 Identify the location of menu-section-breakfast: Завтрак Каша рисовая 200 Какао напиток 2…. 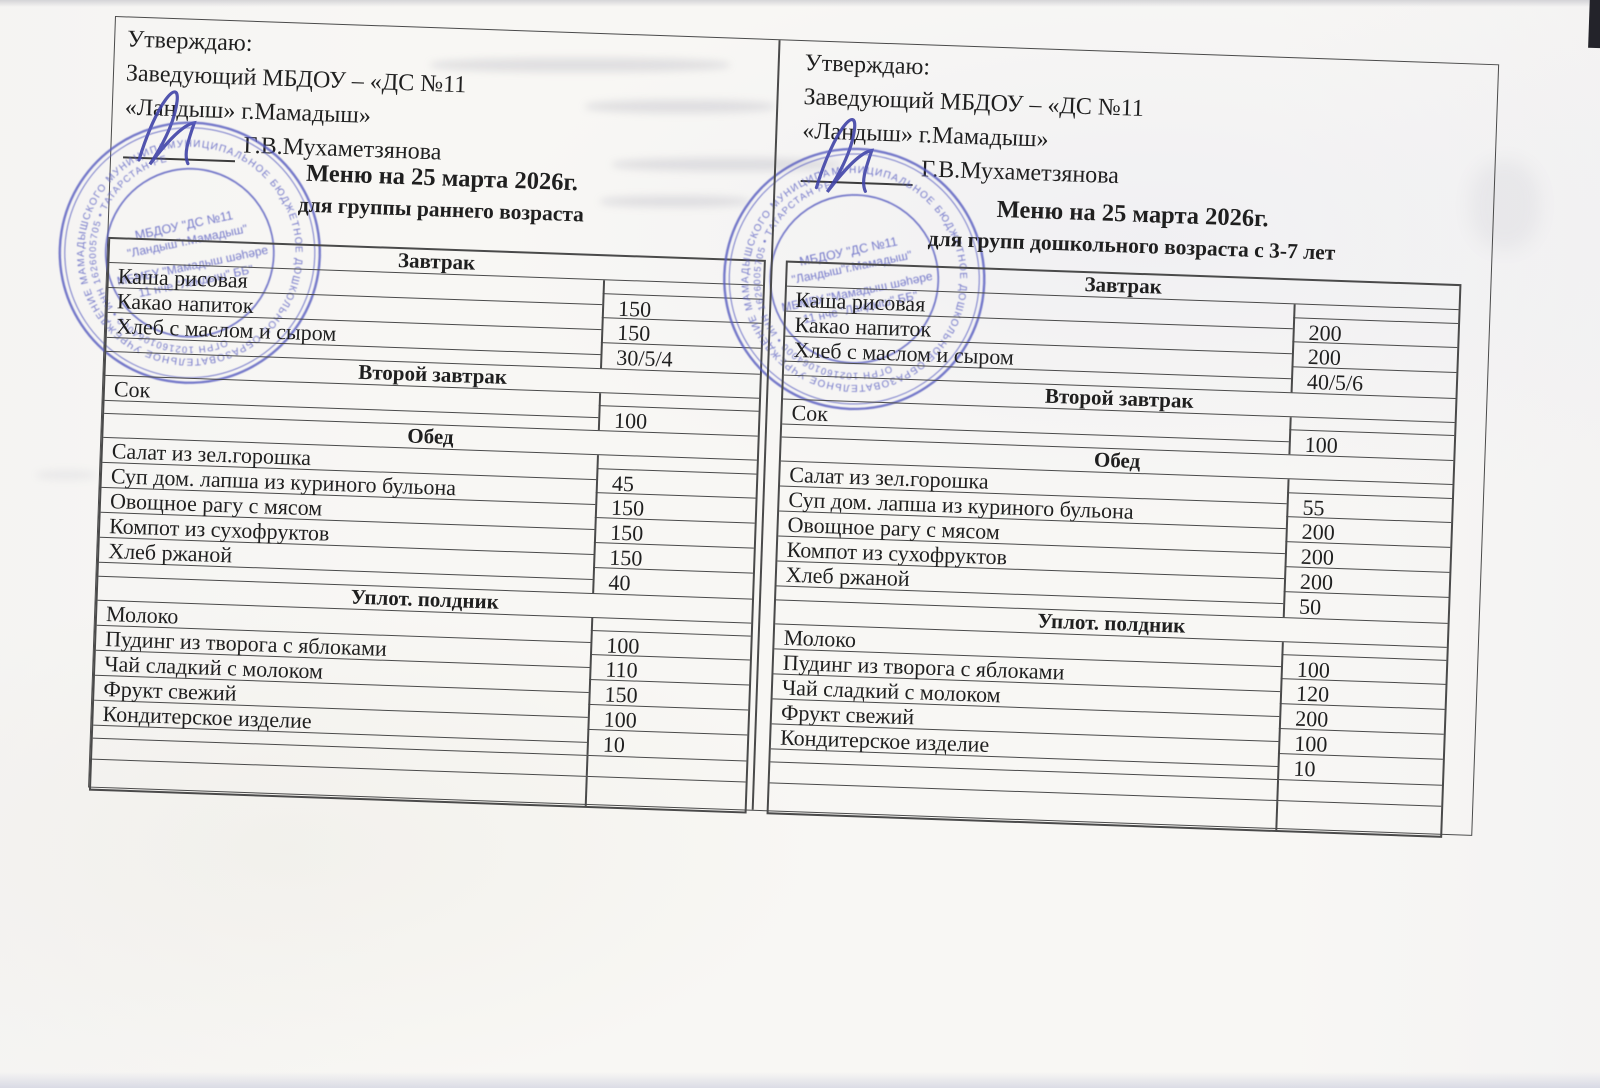
(1122, 330).